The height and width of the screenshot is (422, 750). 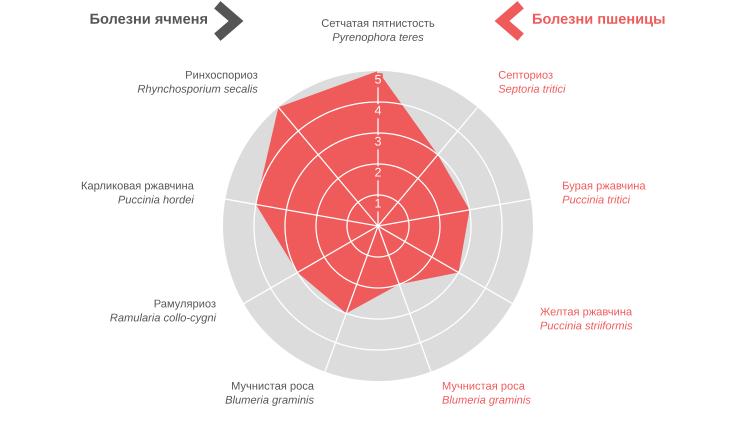 I want to click on y-tick-label: 5, so click(x=378, y=79).